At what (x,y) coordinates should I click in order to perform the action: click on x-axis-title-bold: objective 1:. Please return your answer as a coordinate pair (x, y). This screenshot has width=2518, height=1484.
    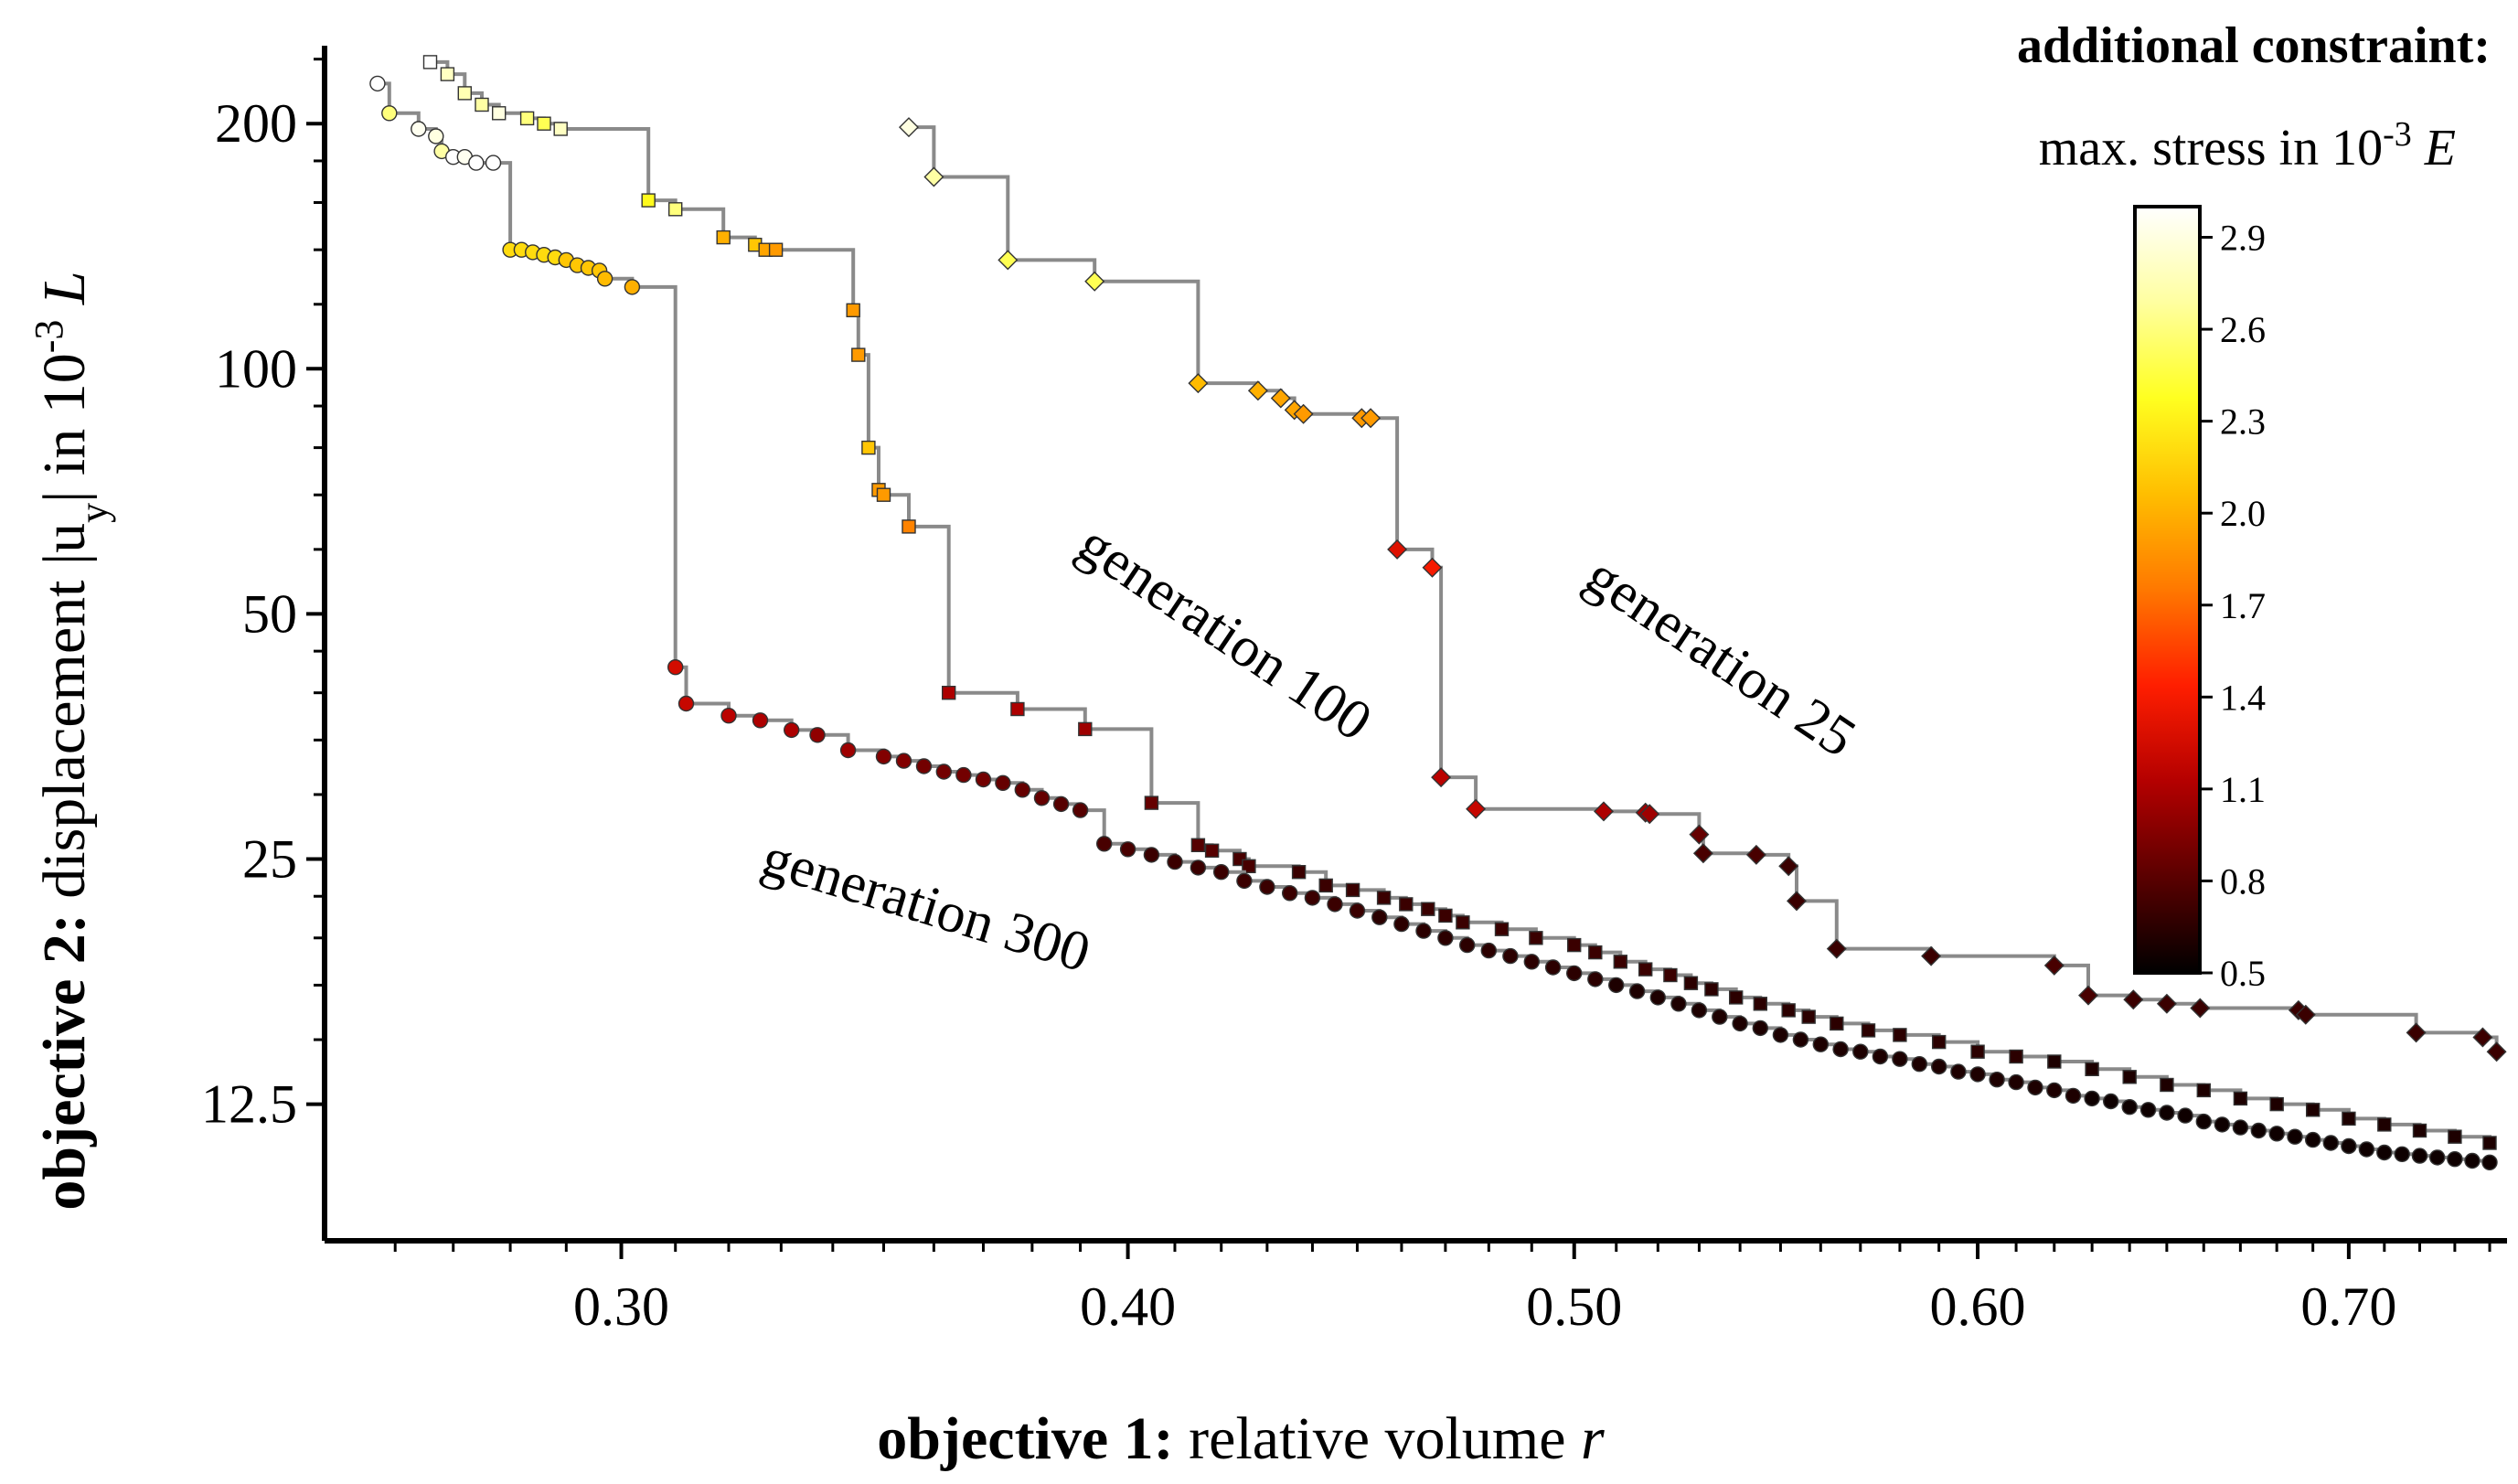
    Looking at the image, I should click on (1025, 1438).